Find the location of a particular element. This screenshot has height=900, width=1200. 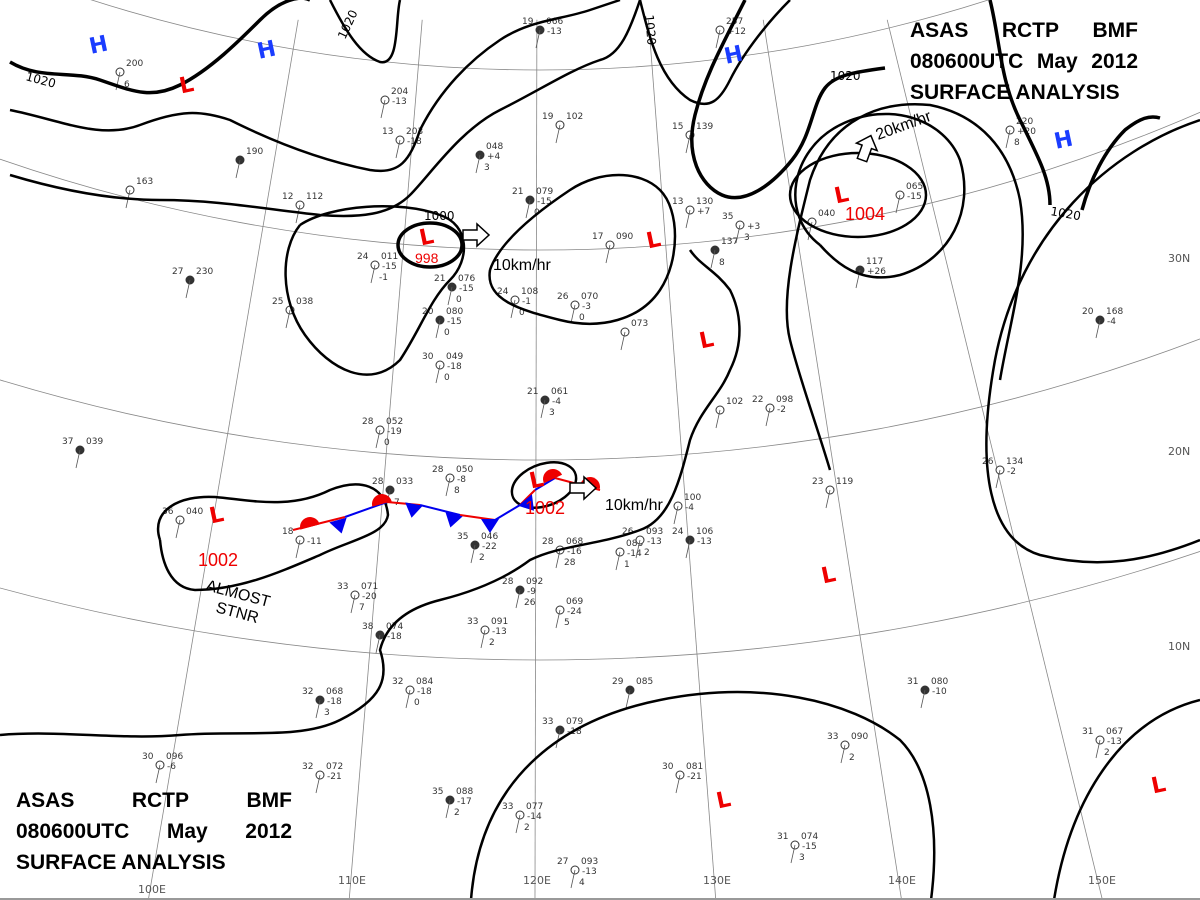

station-tendency: -9 is located at coordinates (531, 592).